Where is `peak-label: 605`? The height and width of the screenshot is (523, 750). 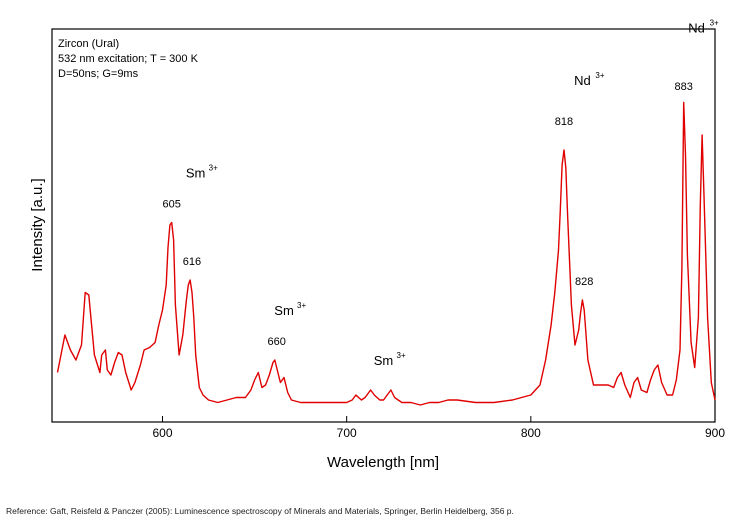
peak-label: 605 is located at coordinates (172, 205).